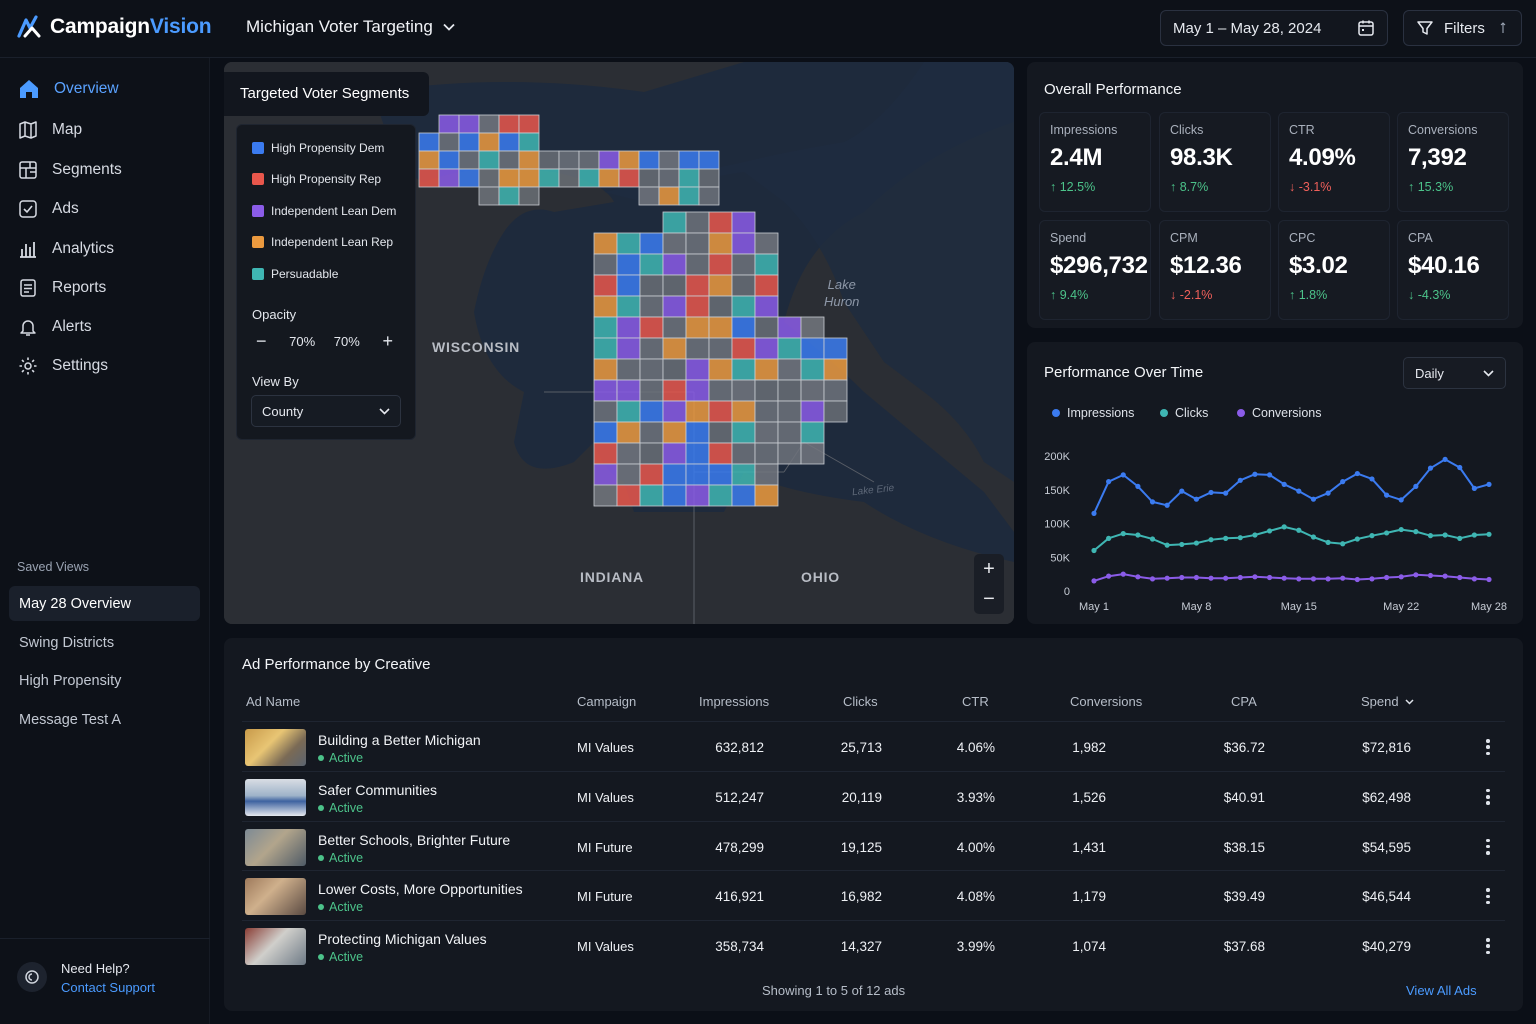 Image resolution: width=1536 pixels, height=1024 pixels. I want to click on zoom-in-button: +, so click(989, 568).